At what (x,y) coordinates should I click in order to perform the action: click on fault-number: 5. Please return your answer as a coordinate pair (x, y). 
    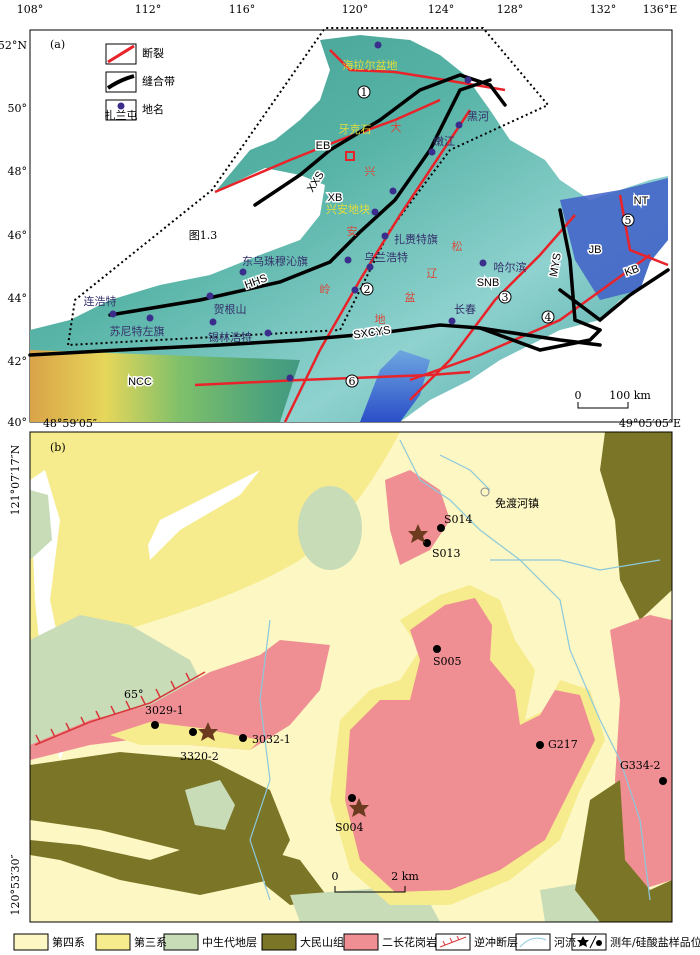
    Looking at the image, I should click on (628, 220).